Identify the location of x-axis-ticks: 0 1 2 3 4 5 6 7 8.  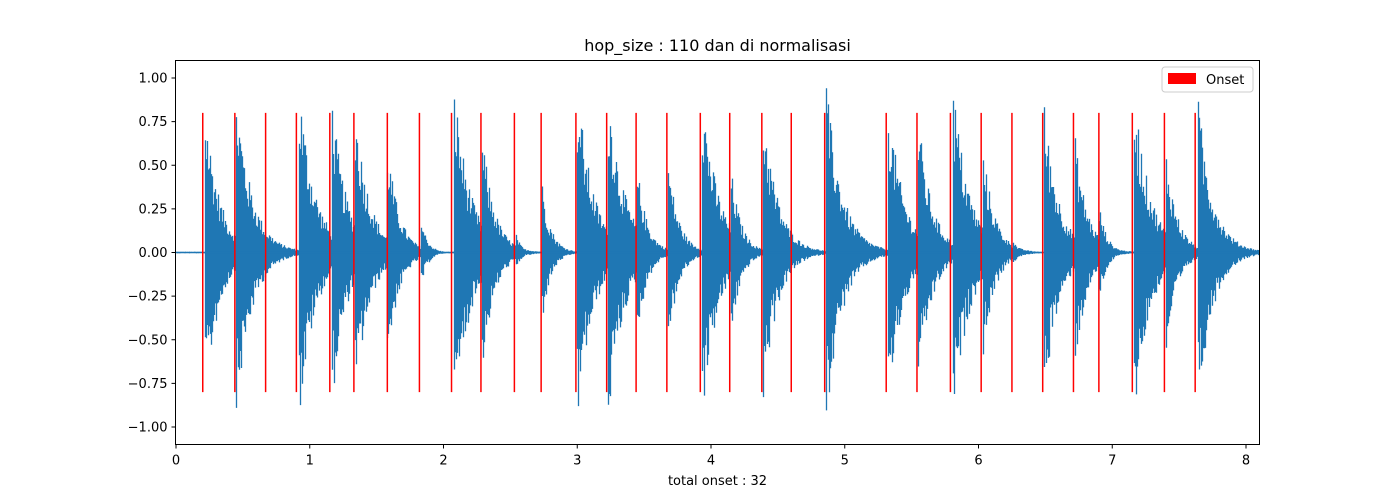
(711, 456).